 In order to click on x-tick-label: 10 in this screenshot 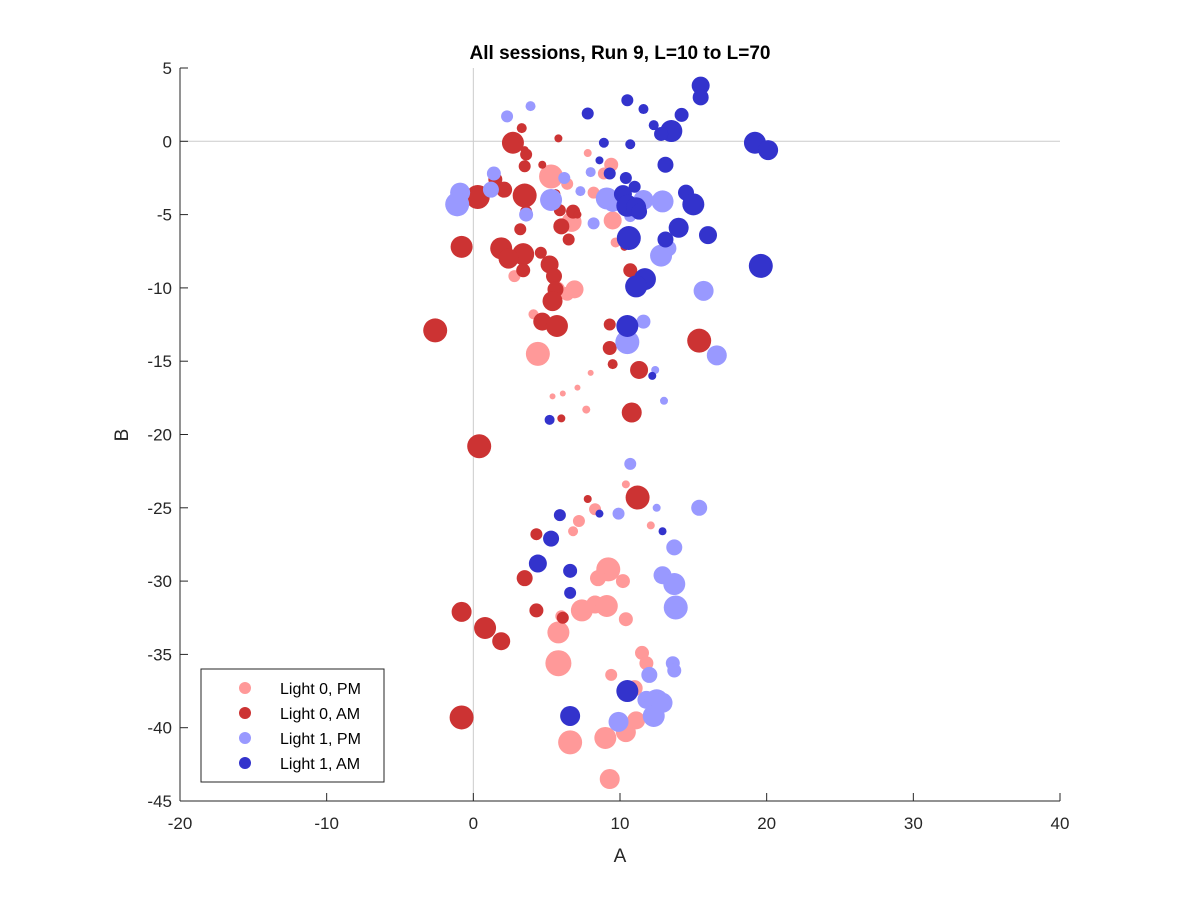, I will do `click(620, 823)`.